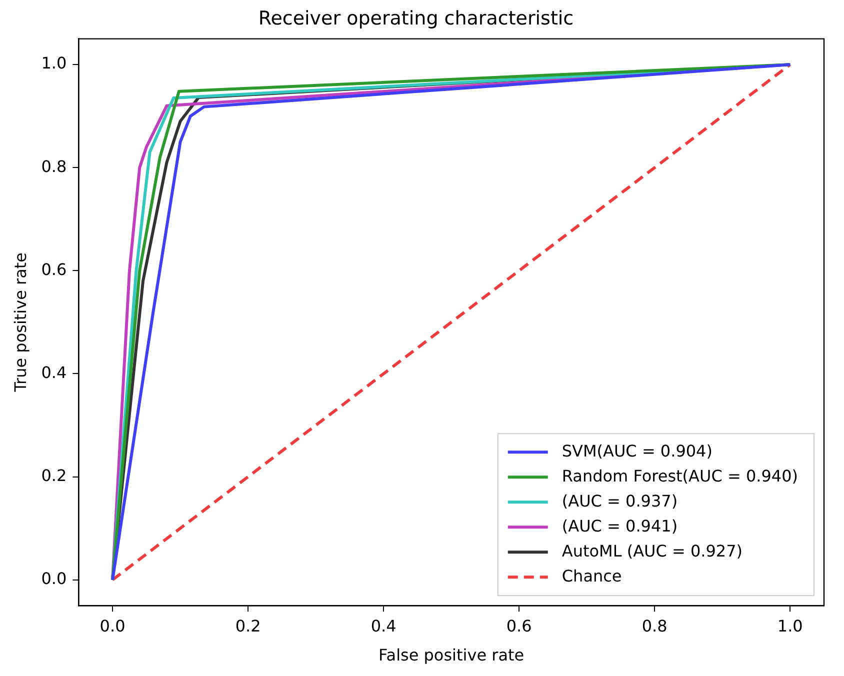  Describe the element at coordinates (383, 626) in the screenshot. I see `x-tick-label: 0.4` at that location.